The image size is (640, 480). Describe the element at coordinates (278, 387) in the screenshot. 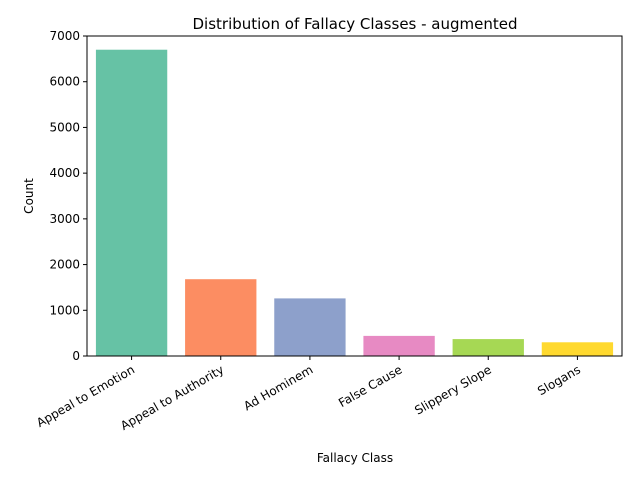

I see `x-tick-label: Ad Hominem` at that location.